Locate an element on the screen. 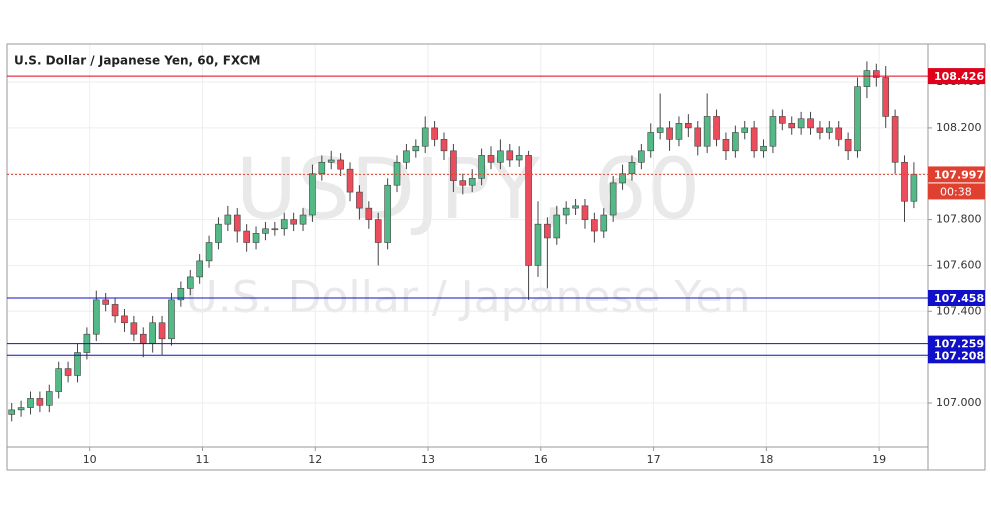  y-tick-label: 107.800 is located at coordinates (959, 219).